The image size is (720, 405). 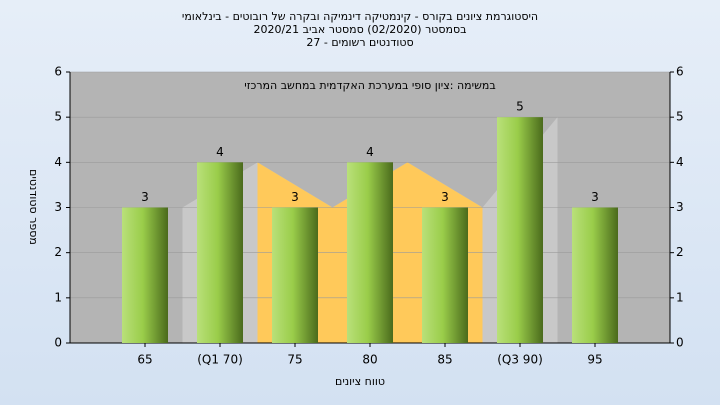 What do you see at coordinates (33, 207) in the screenshot?
I see `y-axis-label: מספר סטודנטים` at bounding box center [33, 207].